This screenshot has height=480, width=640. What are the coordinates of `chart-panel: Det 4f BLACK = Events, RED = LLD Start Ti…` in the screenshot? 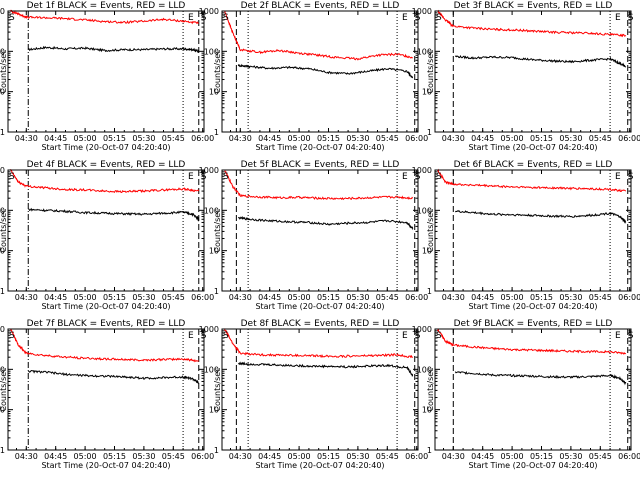 It's located at (107, 235).